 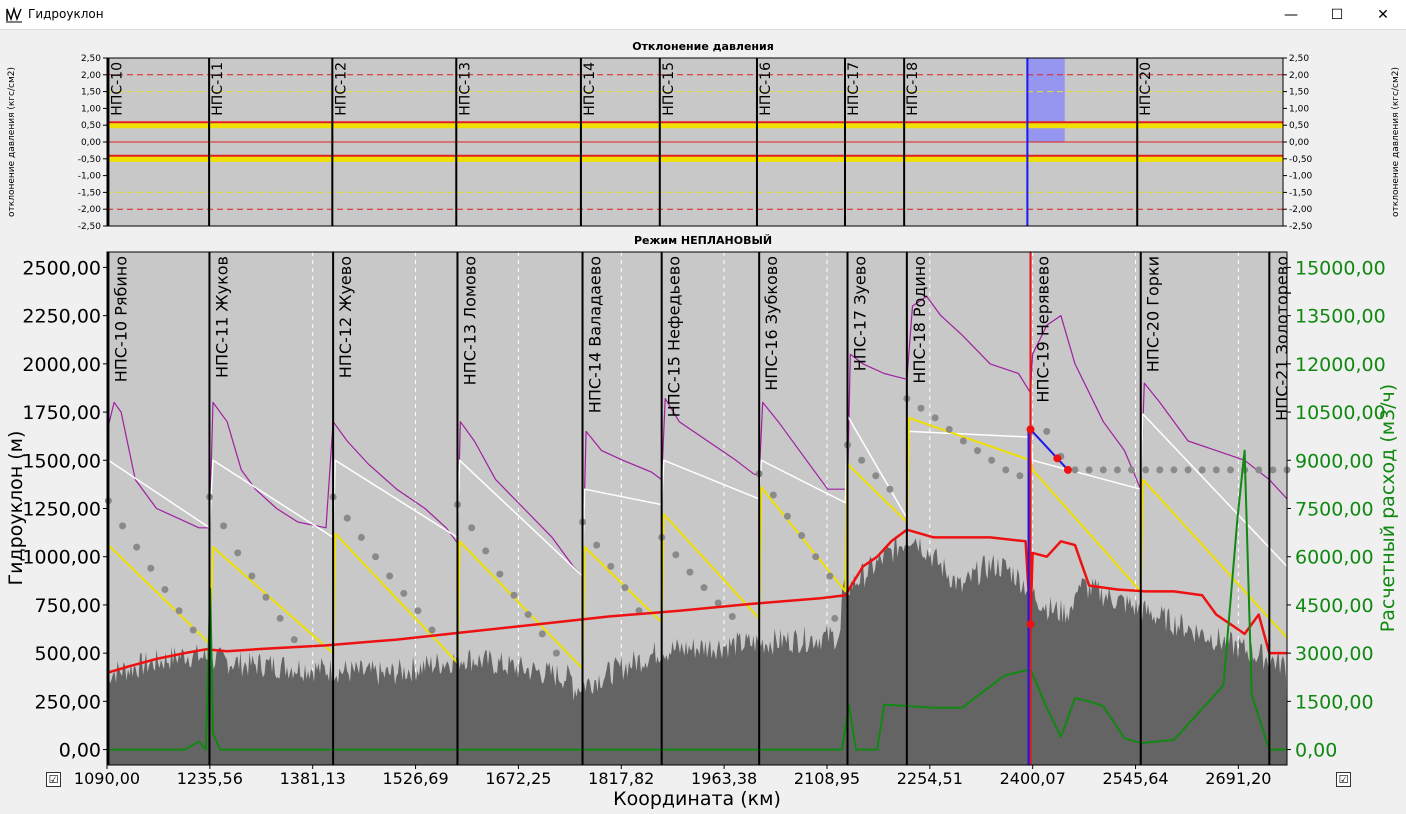 I want to click on gradient-xtick-label: 2691,20, so click(x=1238, y=778).